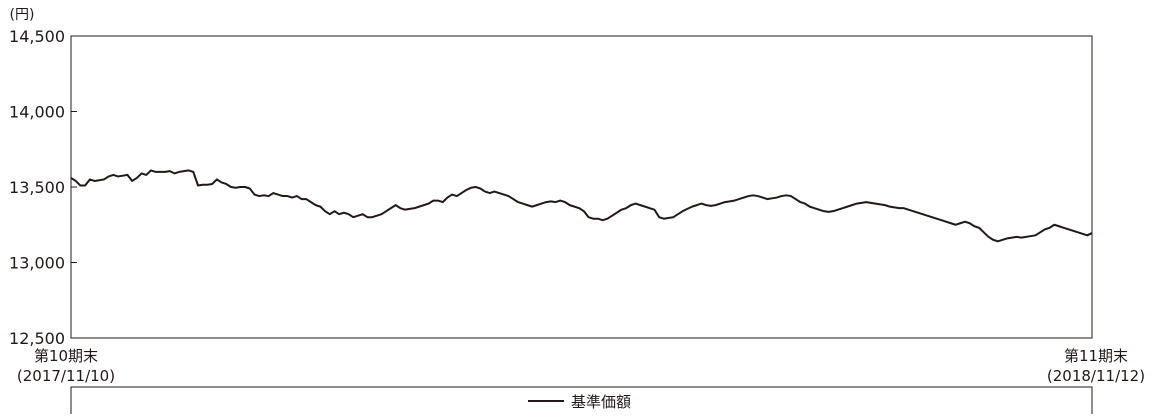 The image size is (1159, 418). What do you see at coordinates (37, 263) in the screenshot?
I see `y-tick-label: 13,000` at bounding box center [37, 263].